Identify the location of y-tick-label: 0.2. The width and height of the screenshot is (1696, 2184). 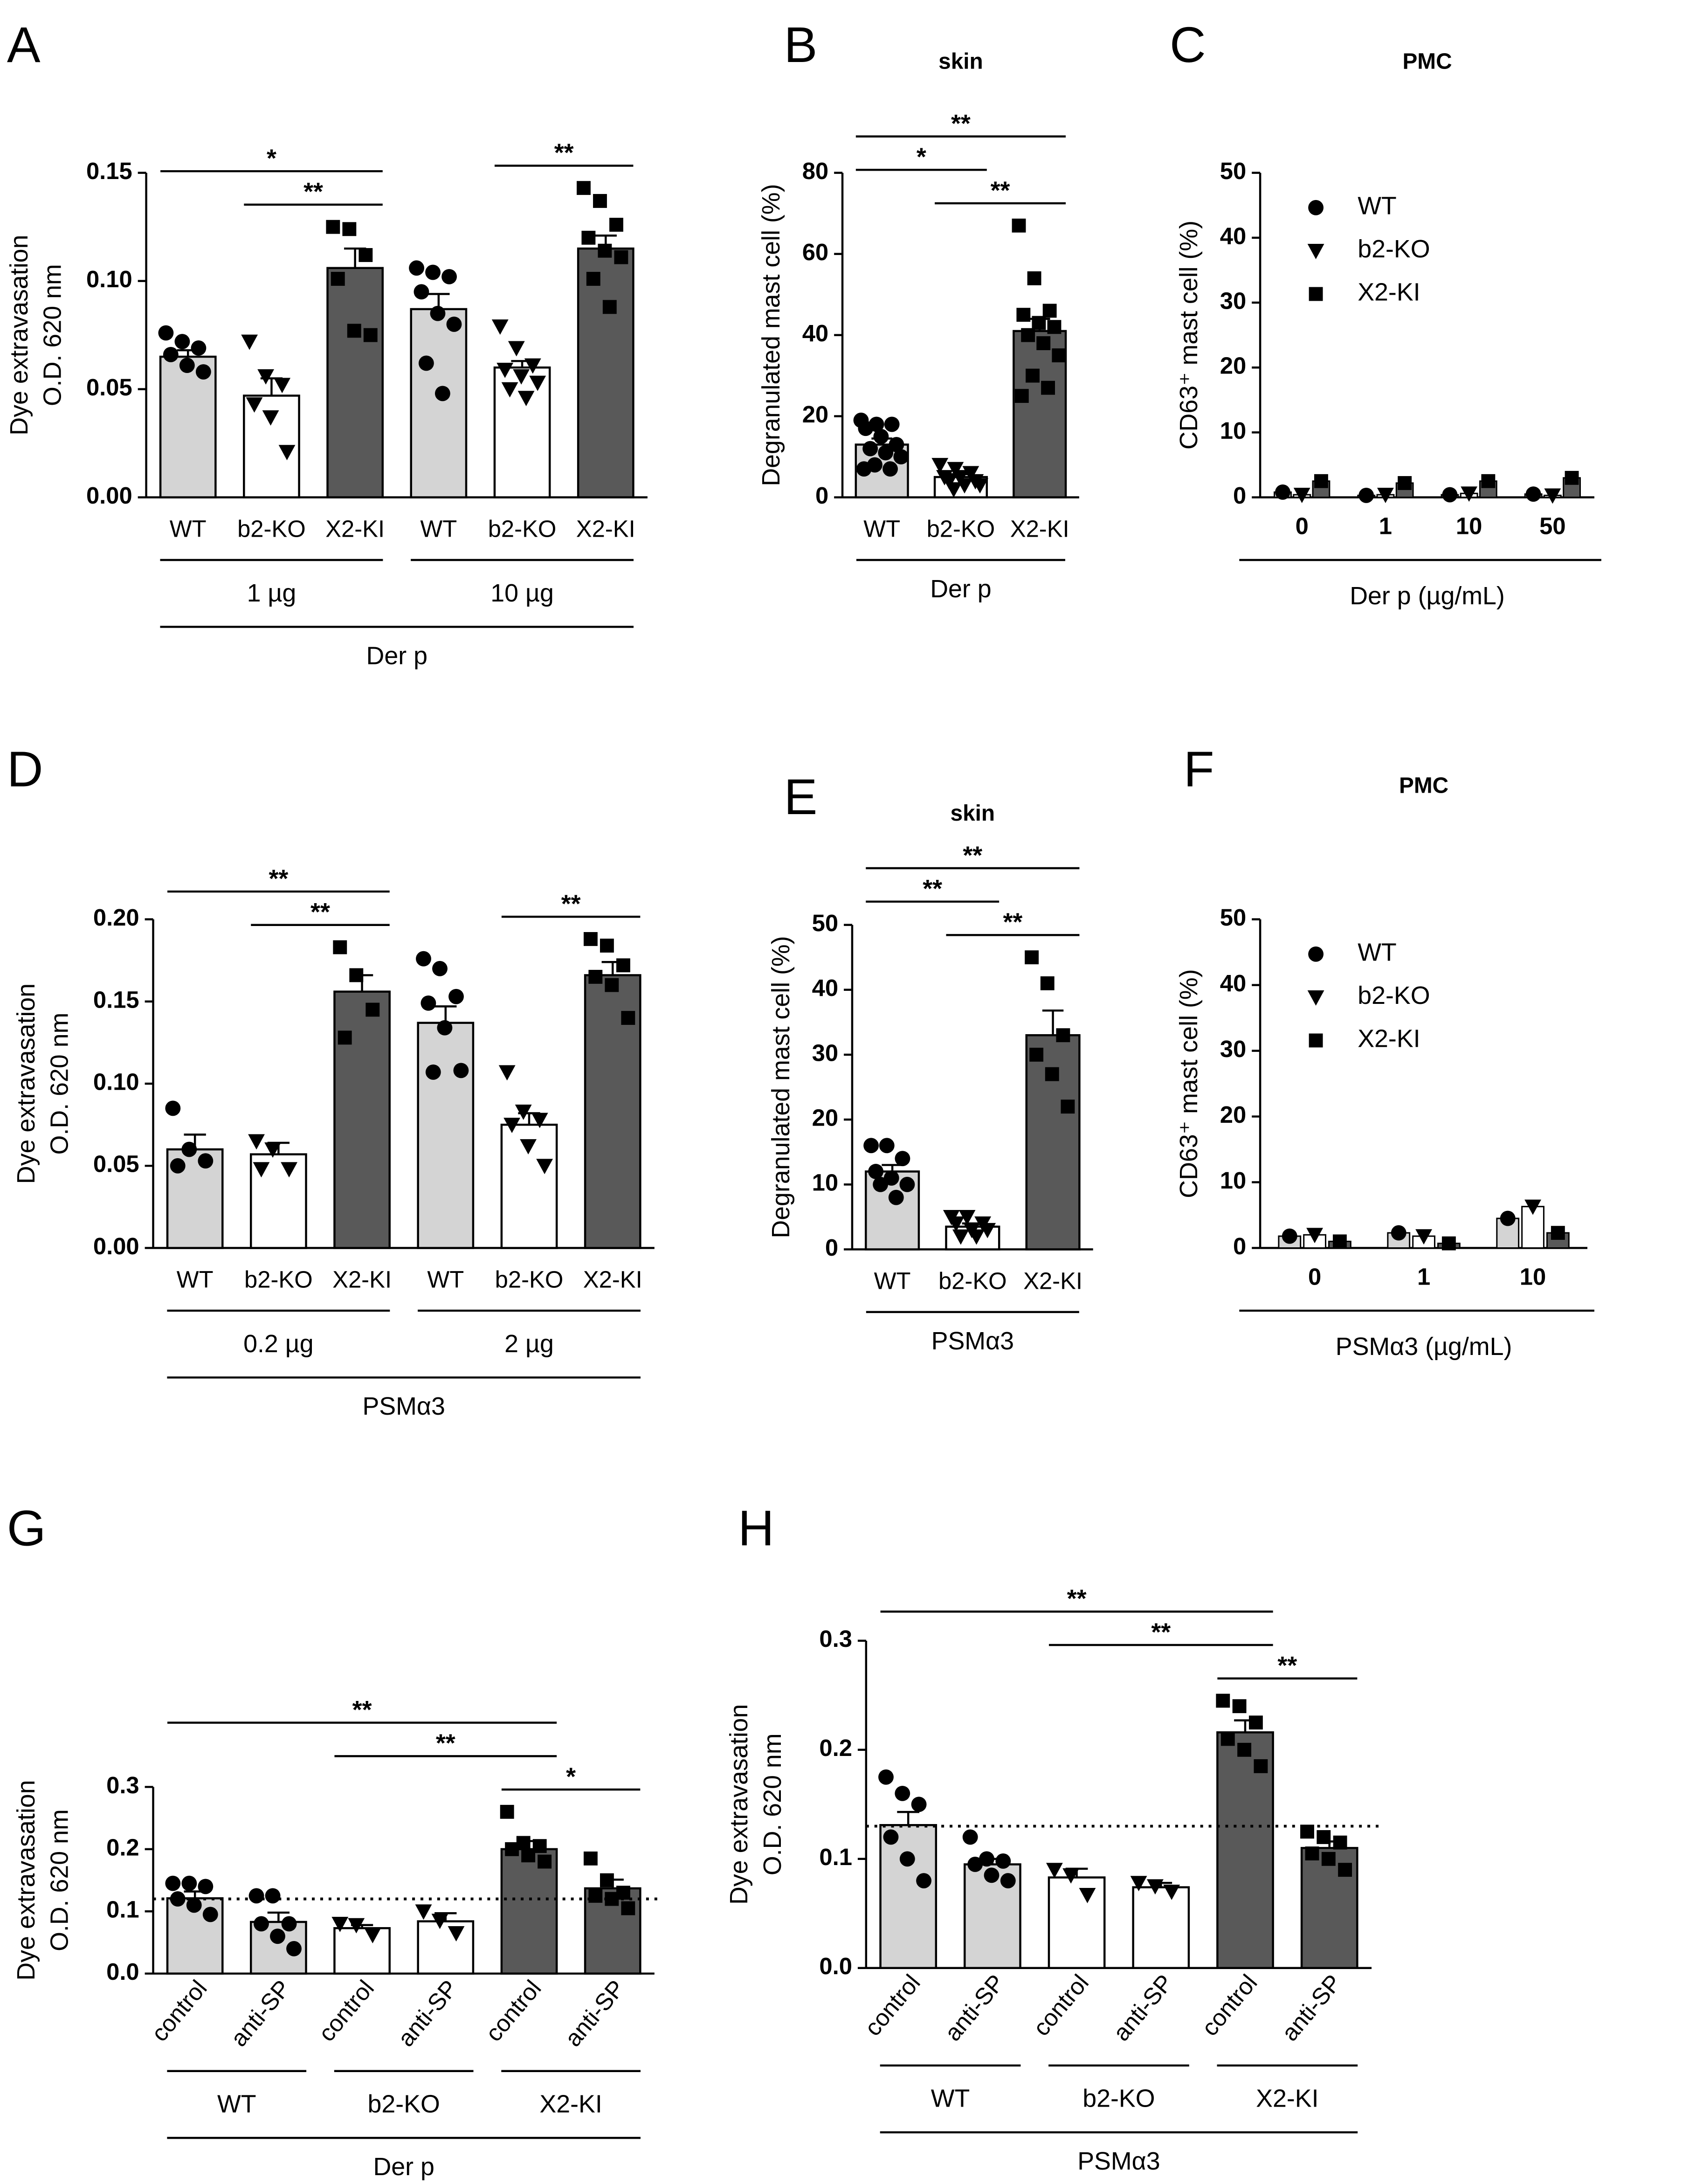
(123, 1847).